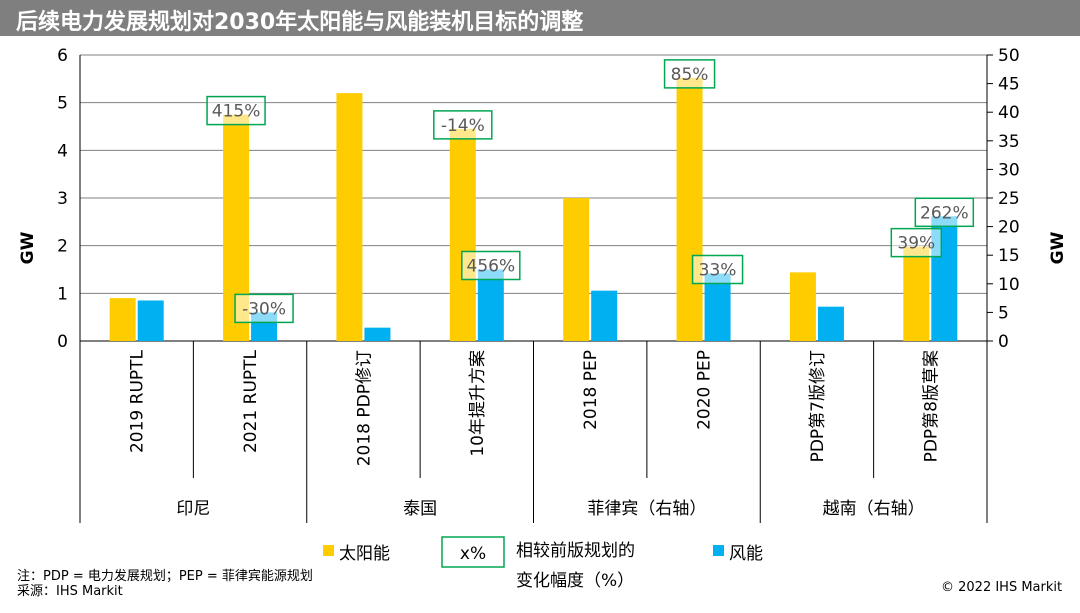  I want to click on change-callout-label: 33%, so click(718, 271).